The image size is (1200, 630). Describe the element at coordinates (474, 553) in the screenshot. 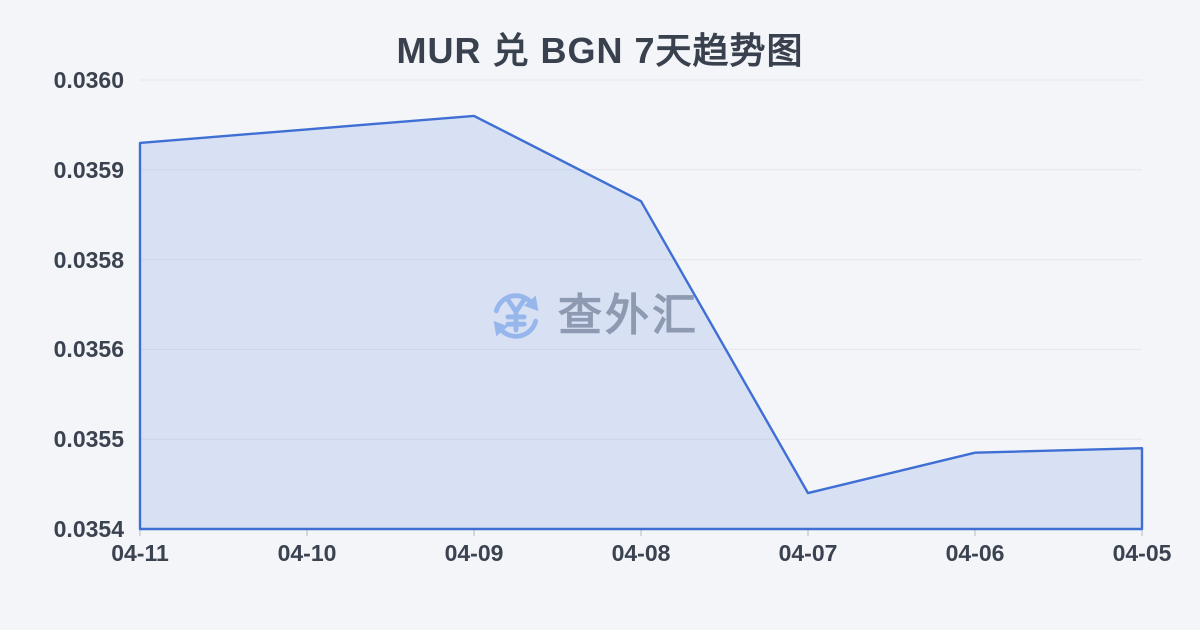

I see `x-axis-tick-label: 04-09` at that location.